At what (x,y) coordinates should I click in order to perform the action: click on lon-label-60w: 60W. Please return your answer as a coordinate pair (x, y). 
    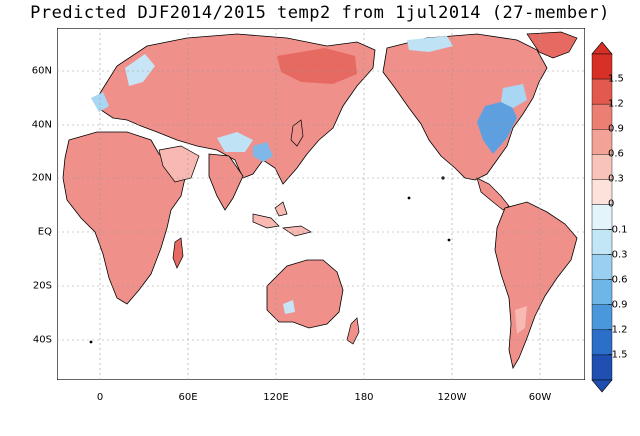
    Looking at the image, I should click on (540, 397).